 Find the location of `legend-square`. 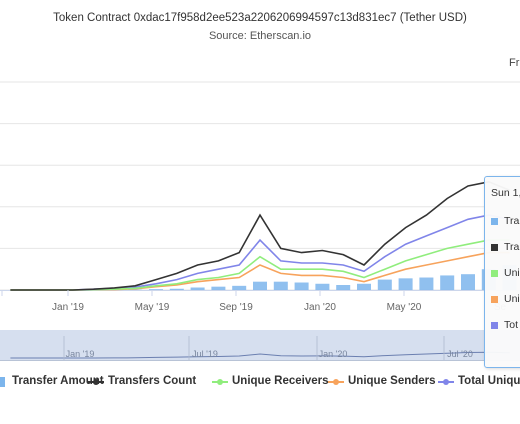

legend-square is located at coordinates (2, 382).